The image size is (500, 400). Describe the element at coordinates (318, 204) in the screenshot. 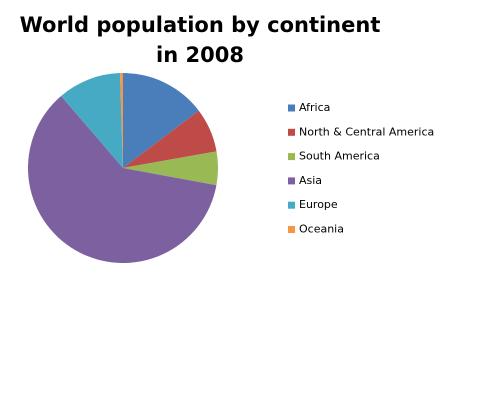

I see `legend-label: Europe` at that location.